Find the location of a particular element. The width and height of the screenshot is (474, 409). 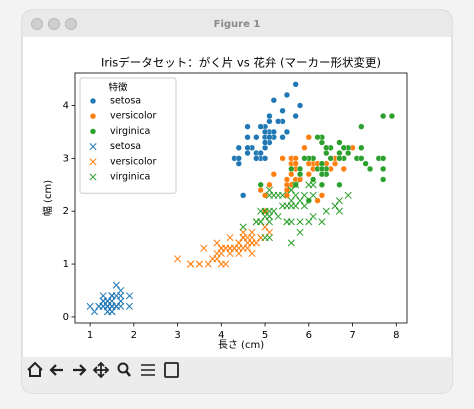

x-tick-label: 3 is located at coordinates (177, 335).